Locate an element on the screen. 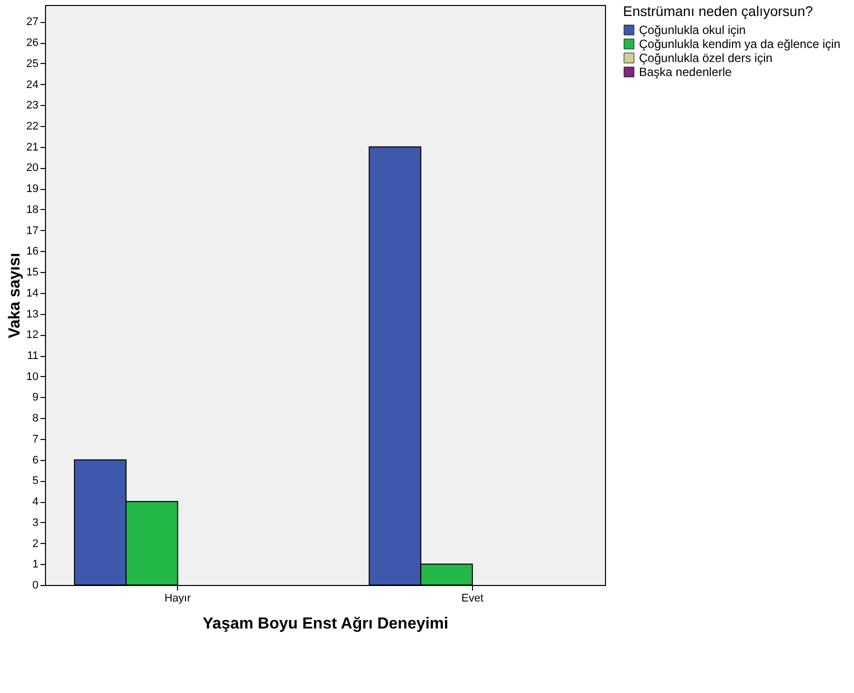 Image resolution: width=854 pixels, height=693 pixels. y-tick-label: 6 is located at coordinates (35, 460).